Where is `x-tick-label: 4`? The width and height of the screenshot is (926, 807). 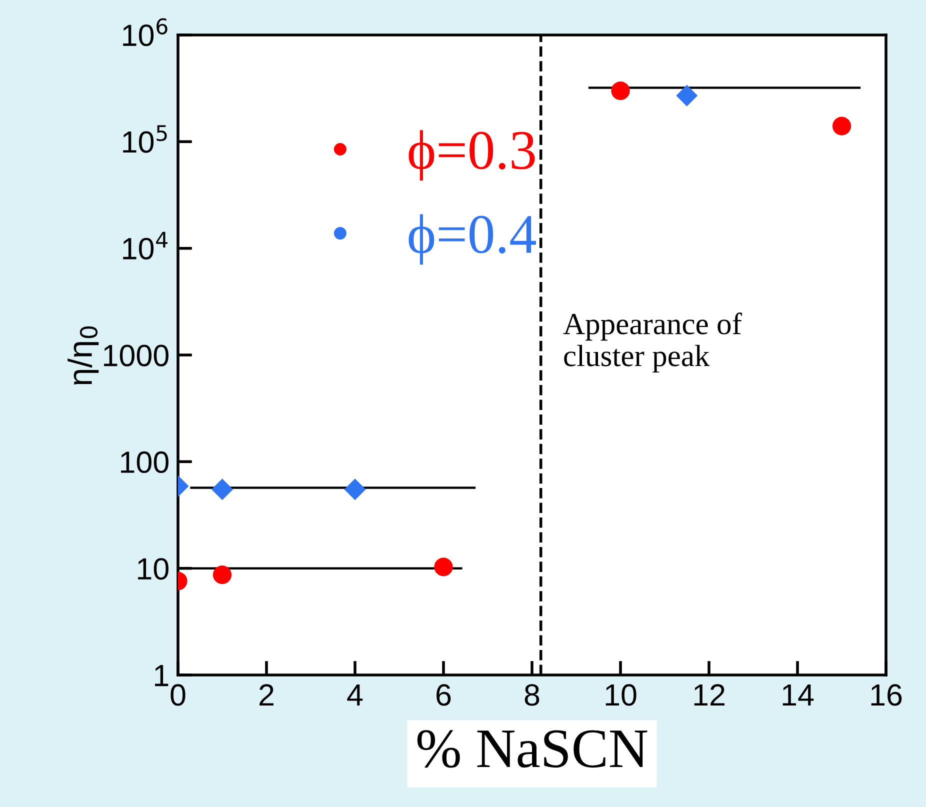
x-tick-label: 4 is located at coordinates (355, 695).